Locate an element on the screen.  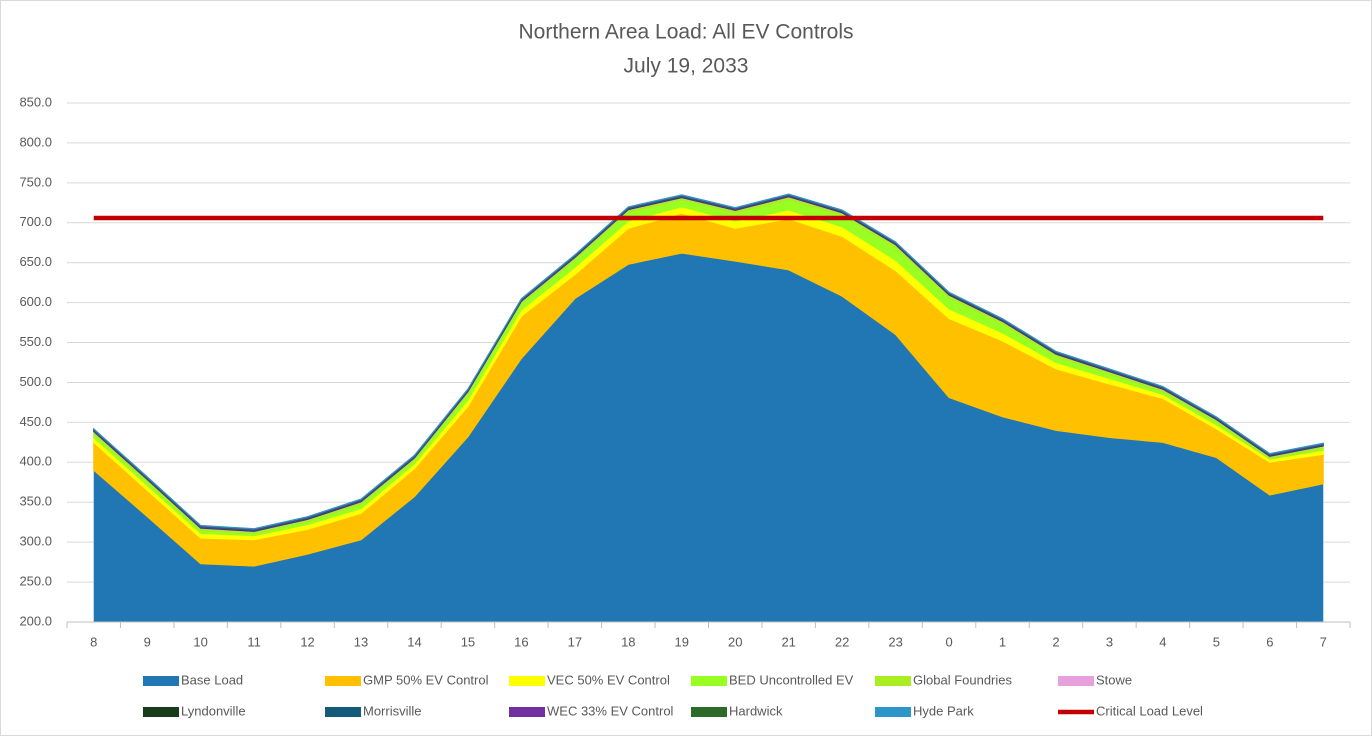
x-tick-label: 5 is located at coordinates (1216, 641).